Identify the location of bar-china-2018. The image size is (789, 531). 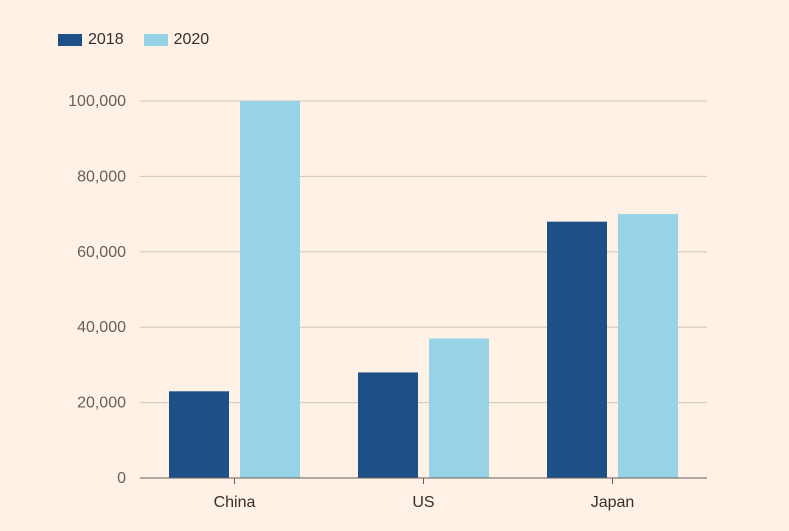
(199, 434).